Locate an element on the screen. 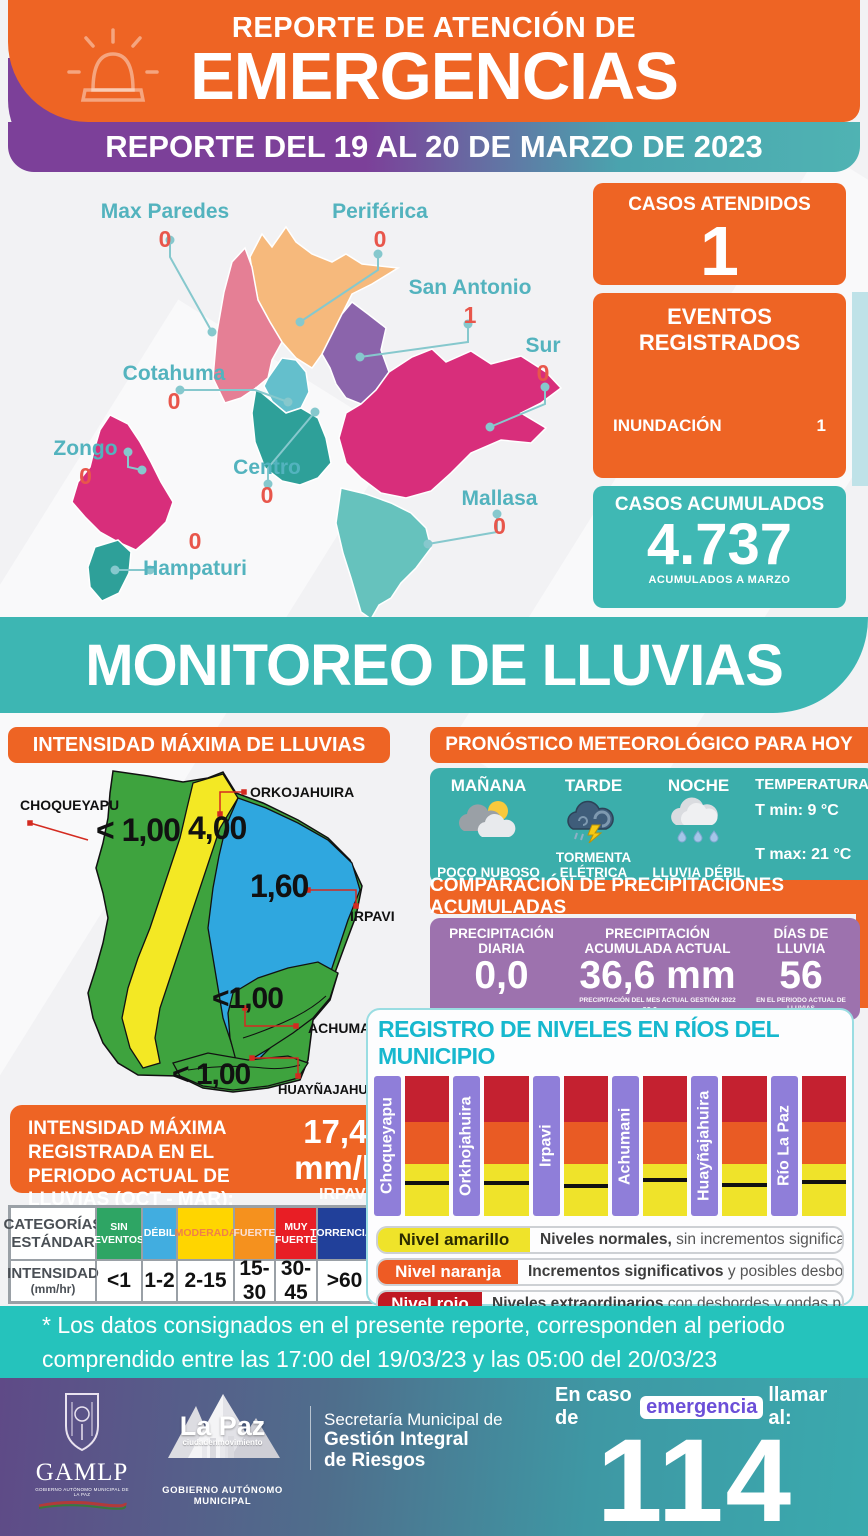 The width and height of the screenshot is (868, 1536). river-bar-orkhojahuira is located at coordinates (506, 1146).